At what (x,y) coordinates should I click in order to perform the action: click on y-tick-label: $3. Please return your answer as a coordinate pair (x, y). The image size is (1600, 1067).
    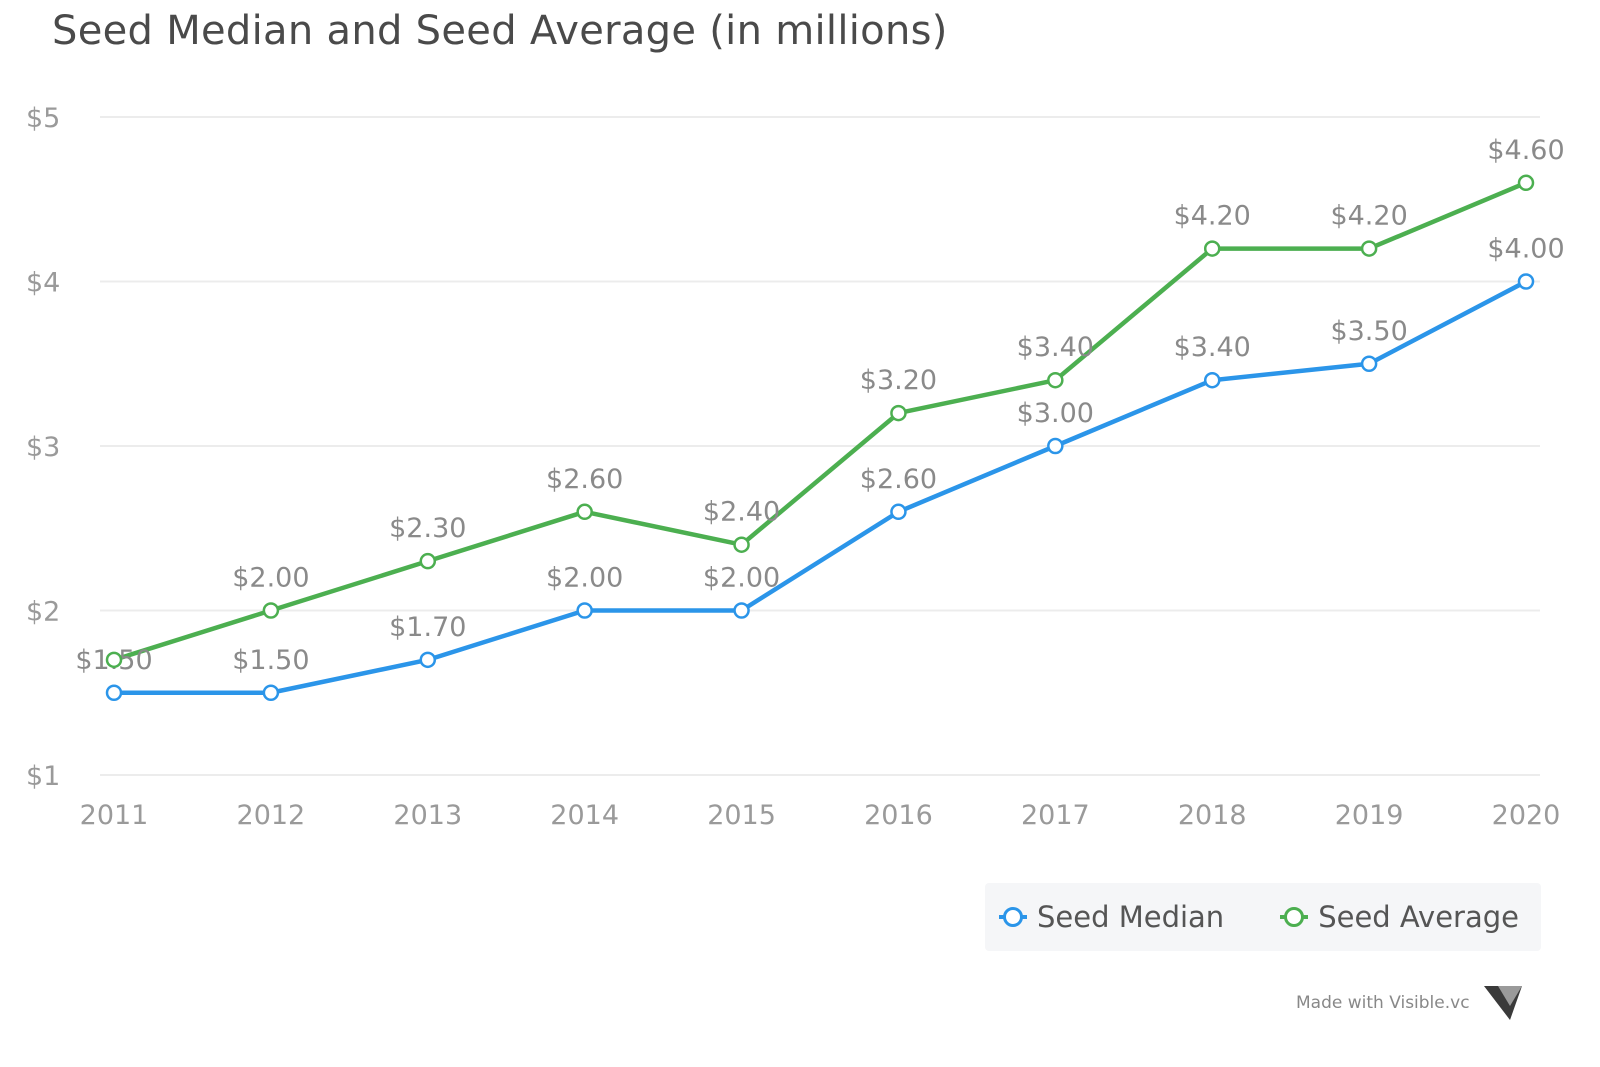
    Looking at the image, I should click on (43, 447).